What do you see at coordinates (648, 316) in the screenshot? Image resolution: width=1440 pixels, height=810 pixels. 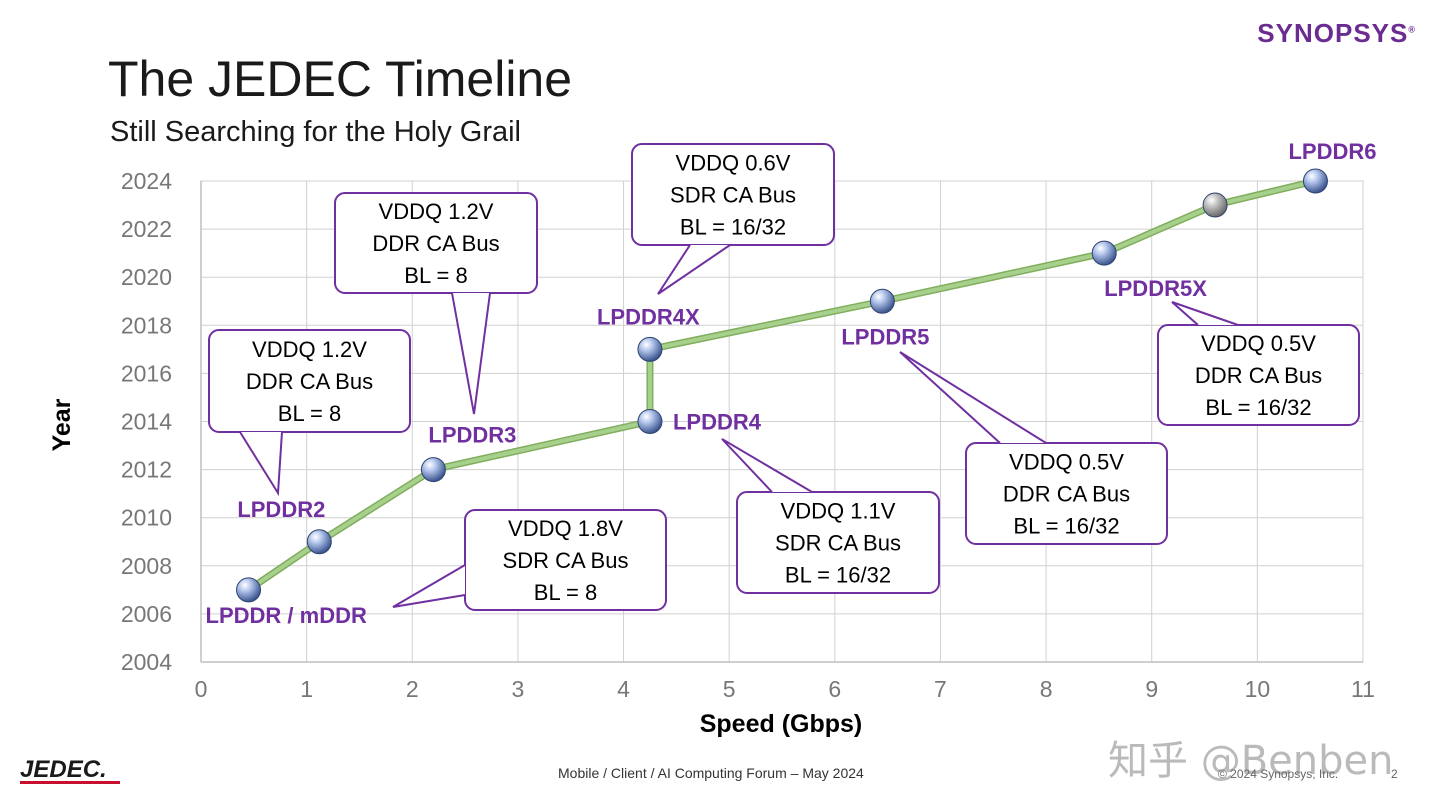 I see `point-label: LPDDR4X` at bounding box center [648, 316].